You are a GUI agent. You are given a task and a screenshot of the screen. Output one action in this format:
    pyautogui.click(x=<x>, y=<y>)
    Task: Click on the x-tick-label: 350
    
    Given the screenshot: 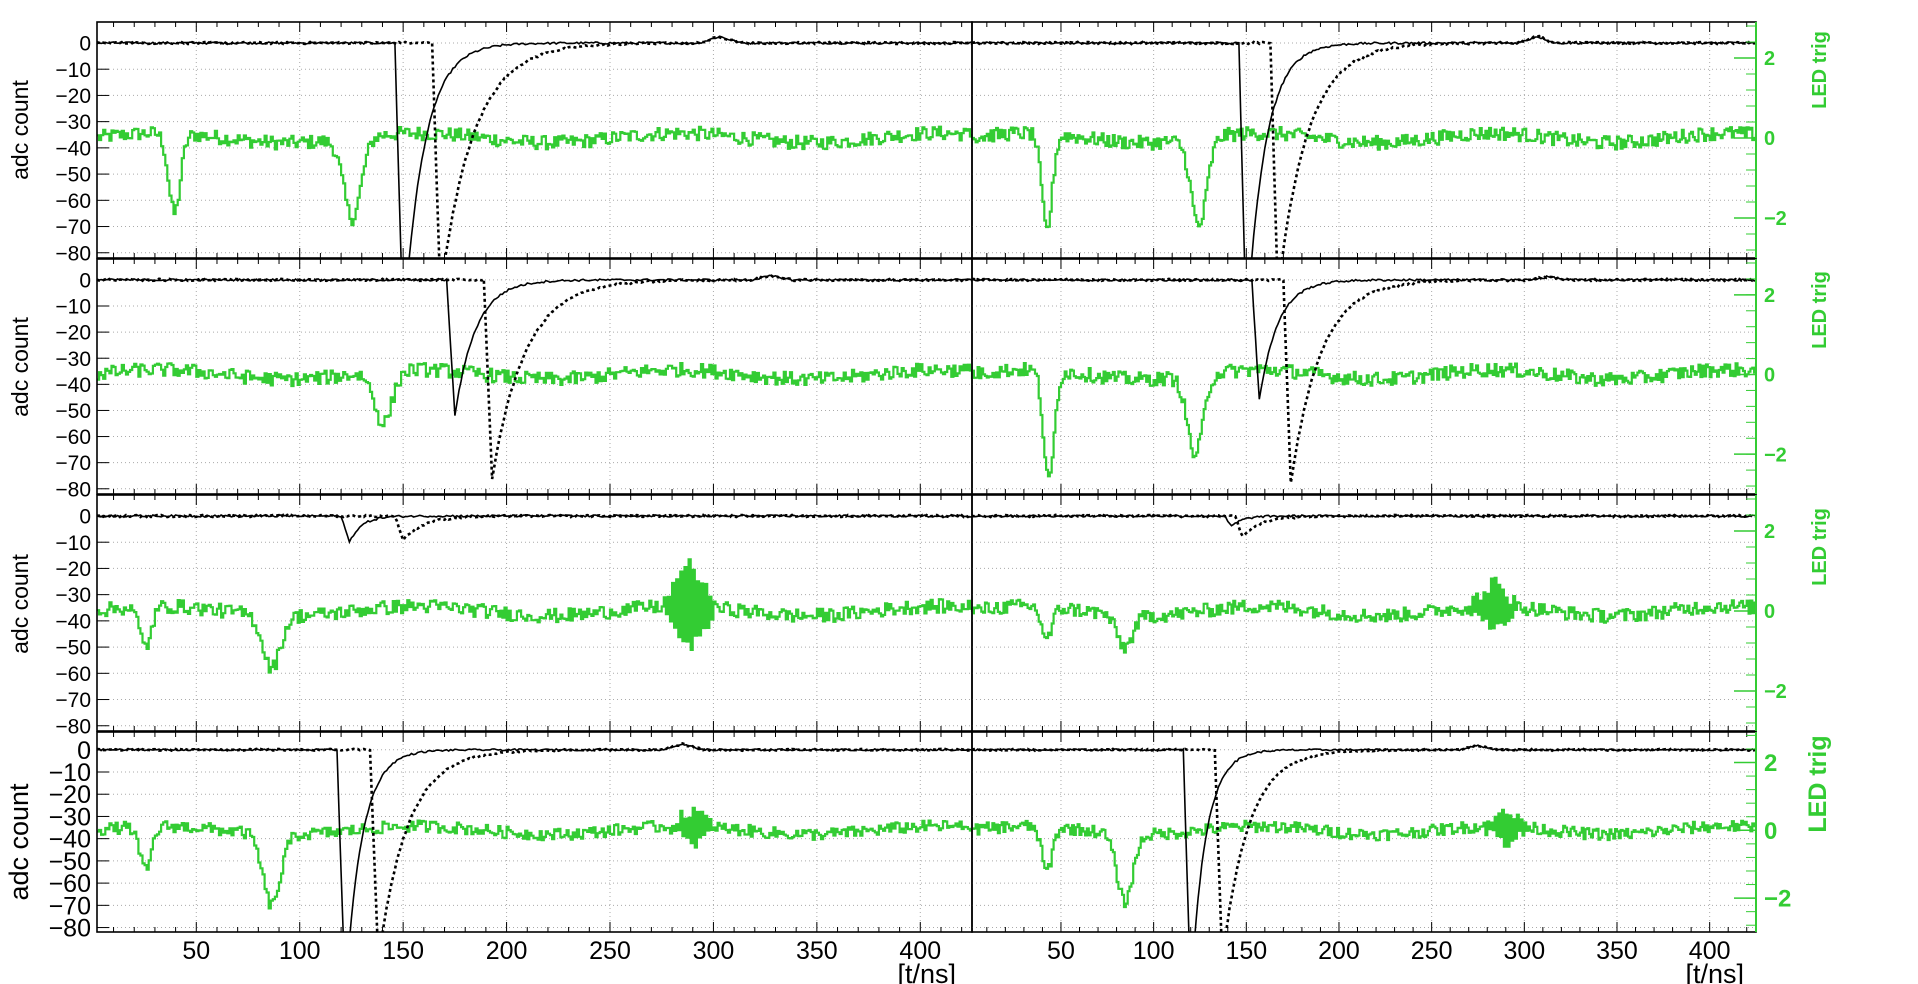 What is the action you would take?
    pyautogui.click(x=817, y=951)
    